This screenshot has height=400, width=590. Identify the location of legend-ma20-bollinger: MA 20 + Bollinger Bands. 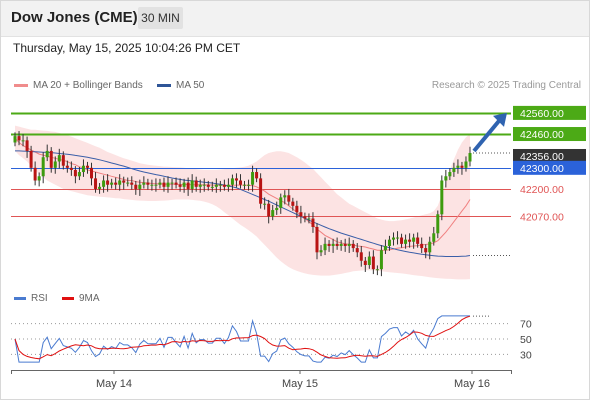
(78, 85).